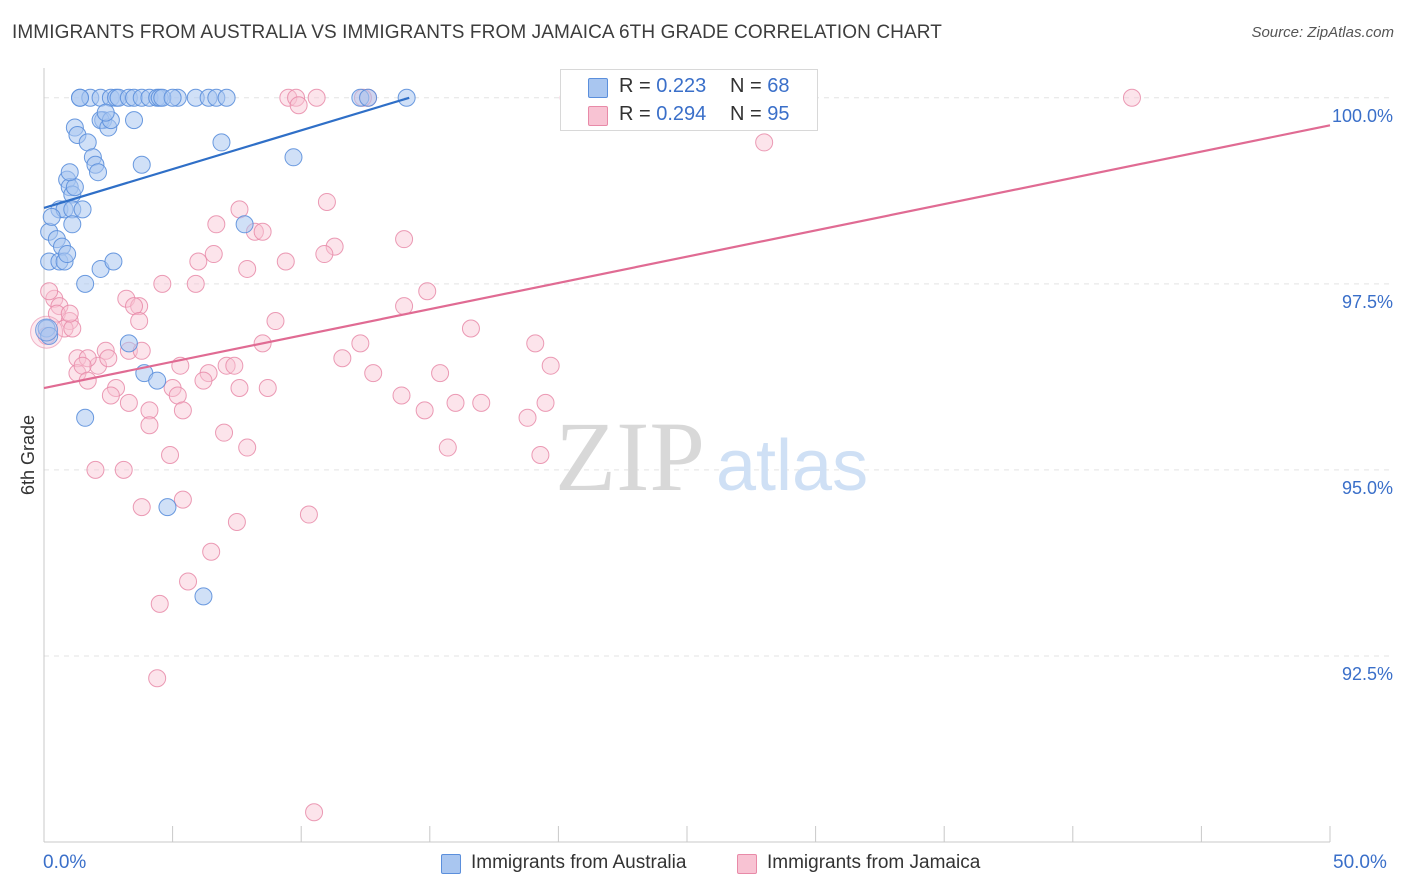 Image resolution: width=1406 pixels, height=892 pixels. I want to click on n-value: 68, so click(778, 86).